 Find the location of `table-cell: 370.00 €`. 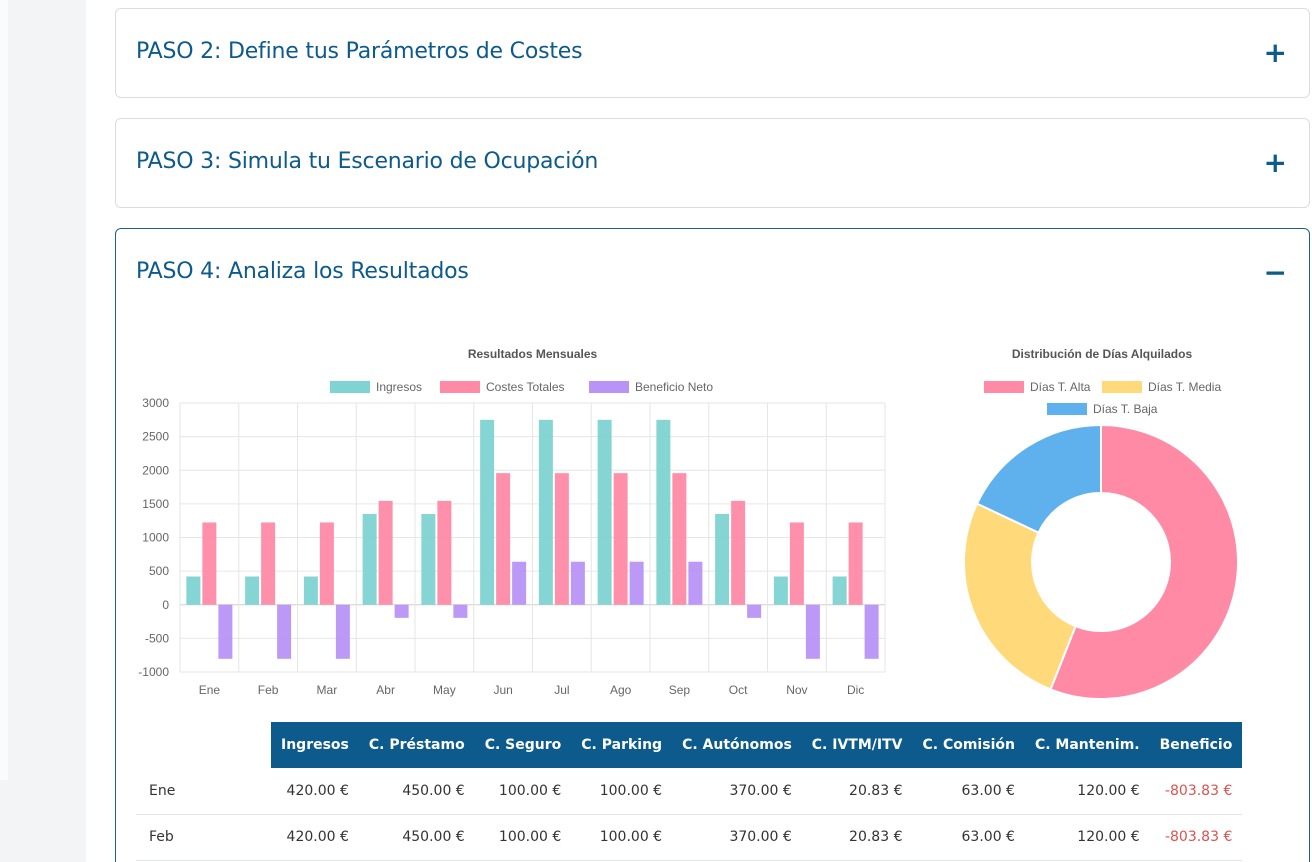

table-cell: 370.00 € is located at coordinates (737, 837).